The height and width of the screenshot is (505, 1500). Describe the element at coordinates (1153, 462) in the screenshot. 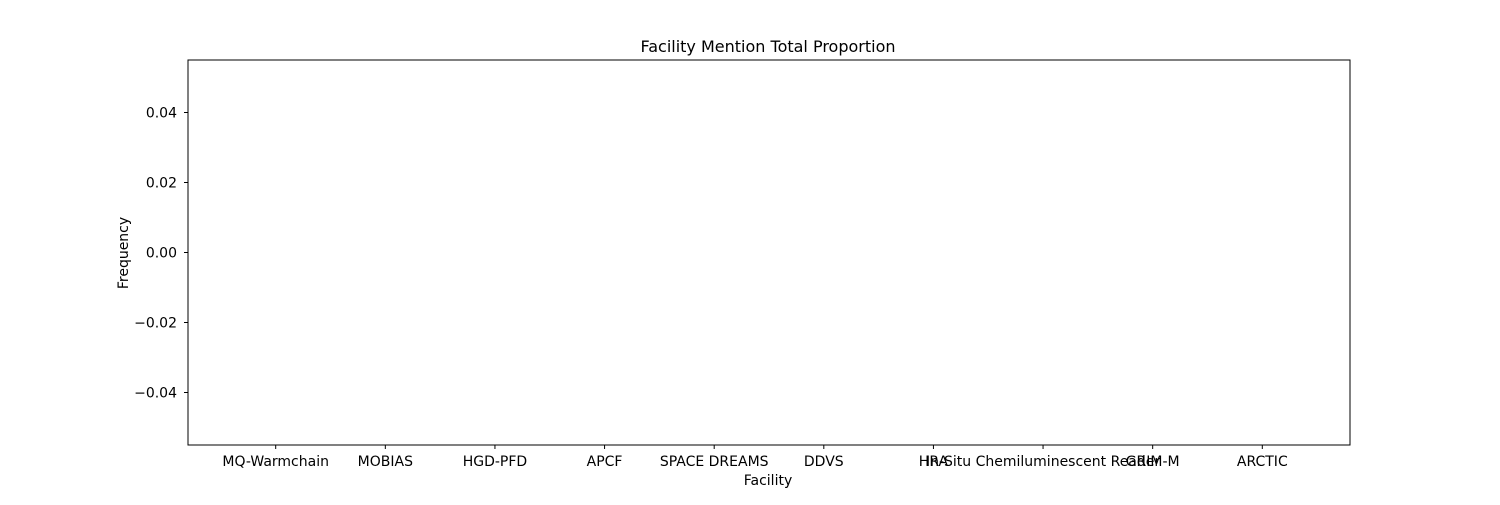

I see `x-tick-label: GRIM-M` at that location.